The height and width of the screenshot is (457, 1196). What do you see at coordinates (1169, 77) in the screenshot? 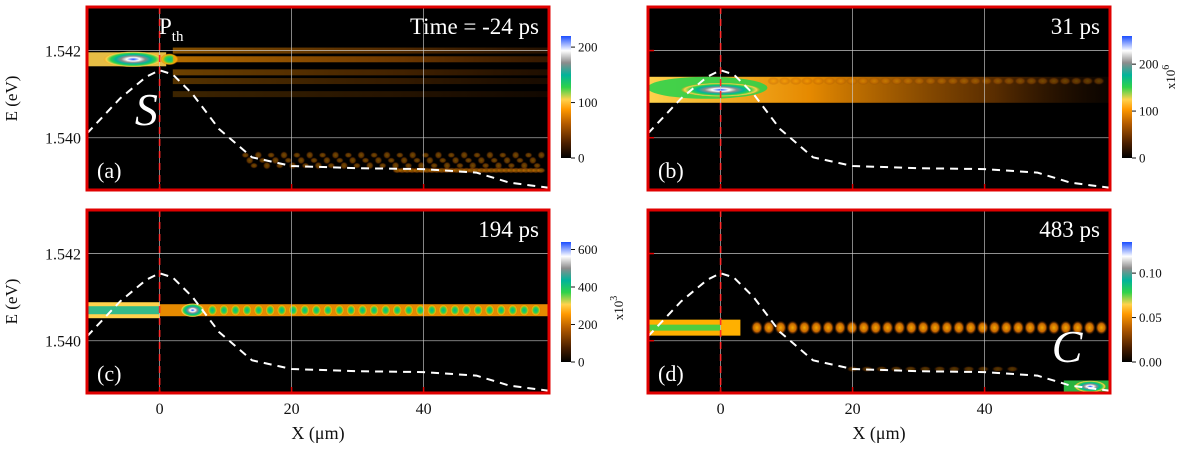
I see `colorbar-multiplier: x106` at bounding box center [1169, 77].